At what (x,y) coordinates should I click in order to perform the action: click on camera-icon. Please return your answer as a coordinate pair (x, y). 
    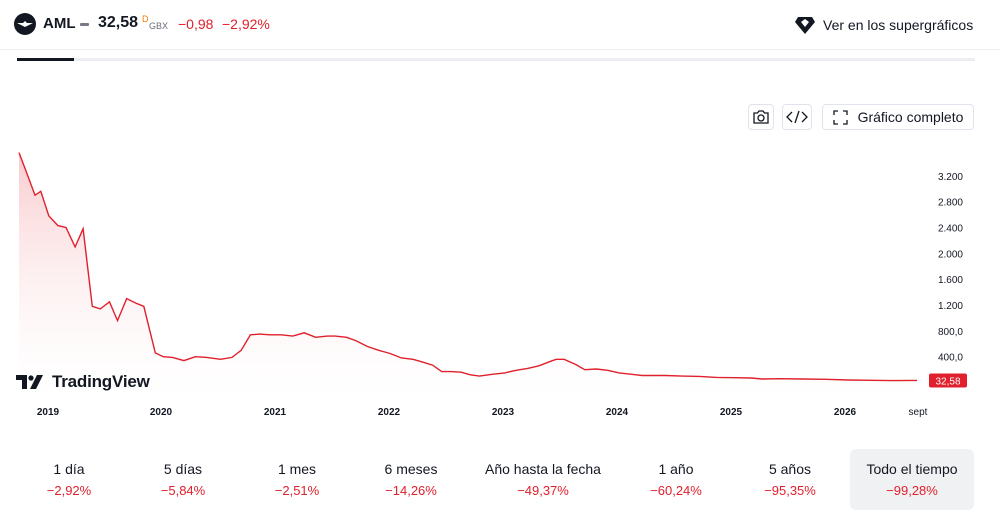
    Looking at the image, I should click on (761, 117).